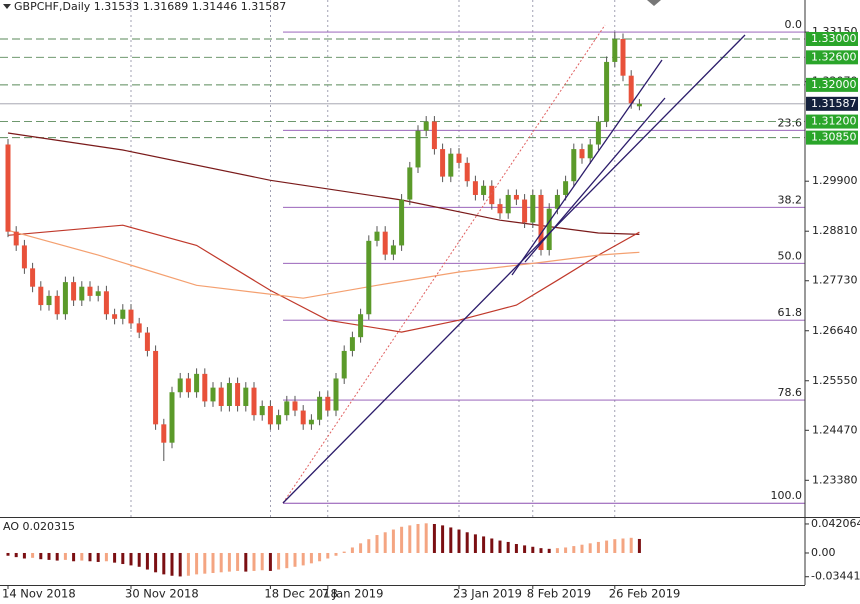  Describe the element at coordinates (835, 280) in the screenshot. I see `y-tick-label: 1.27730` at that location.